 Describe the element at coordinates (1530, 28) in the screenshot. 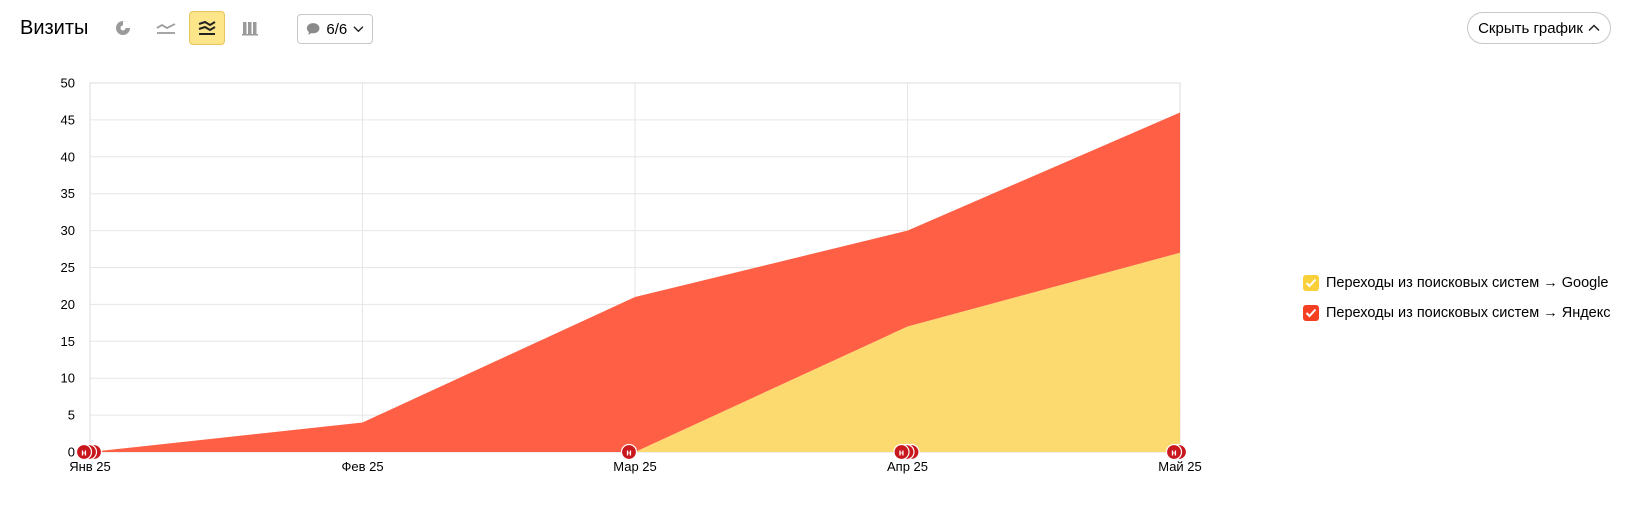

I see `hide-chart-label: Скрыть график` at that location.